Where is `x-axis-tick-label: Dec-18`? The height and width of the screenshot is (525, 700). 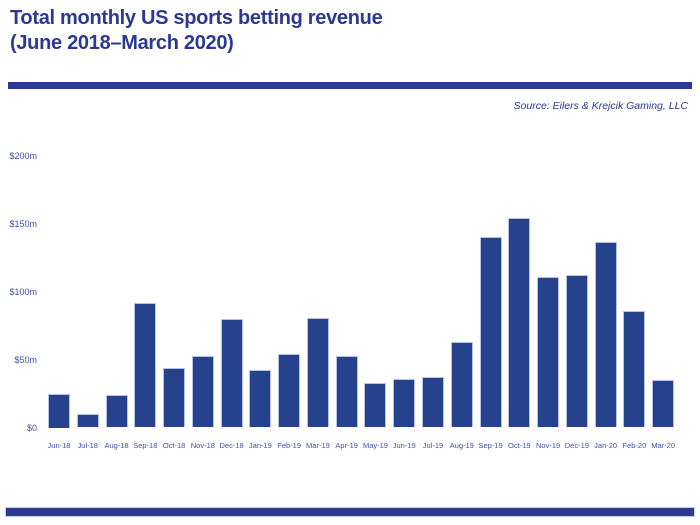 x-axis-tick-label: Dec-18 is located at coordinates (231, 445).